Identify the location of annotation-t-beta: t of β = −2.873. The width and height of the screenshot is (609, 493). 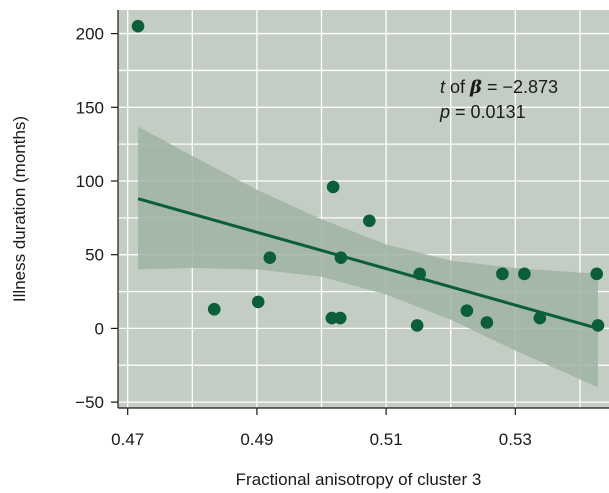
(499, 87).